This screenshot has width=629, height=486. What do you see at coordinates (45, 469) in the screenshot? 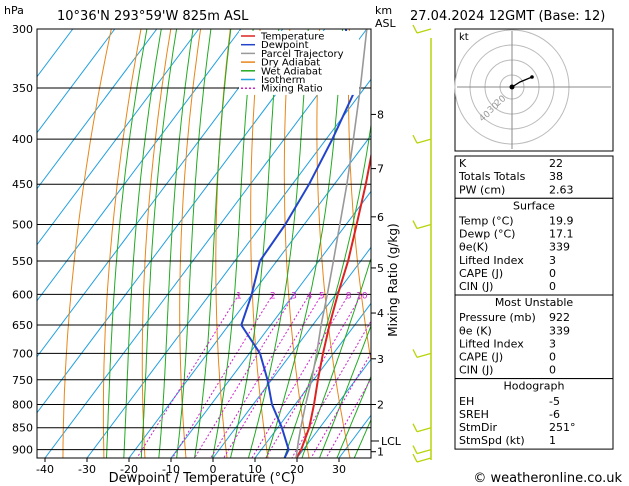
I see `temperature-tick-label: -40` at bounding box center [45, 469].